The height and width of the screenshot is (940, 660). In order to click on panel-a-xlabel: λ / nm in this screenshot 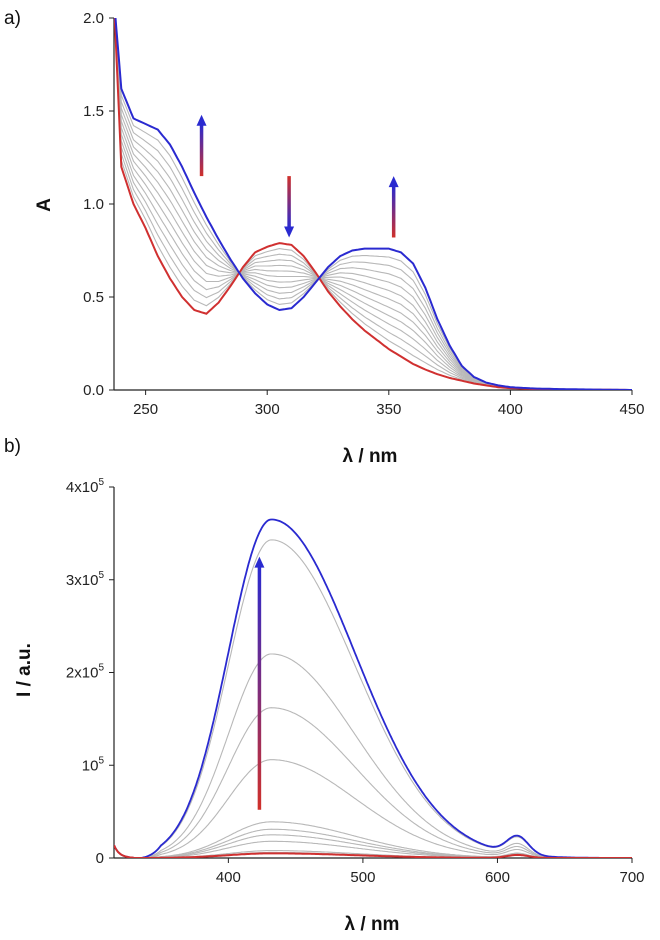, I will do `click(370, 456)`.